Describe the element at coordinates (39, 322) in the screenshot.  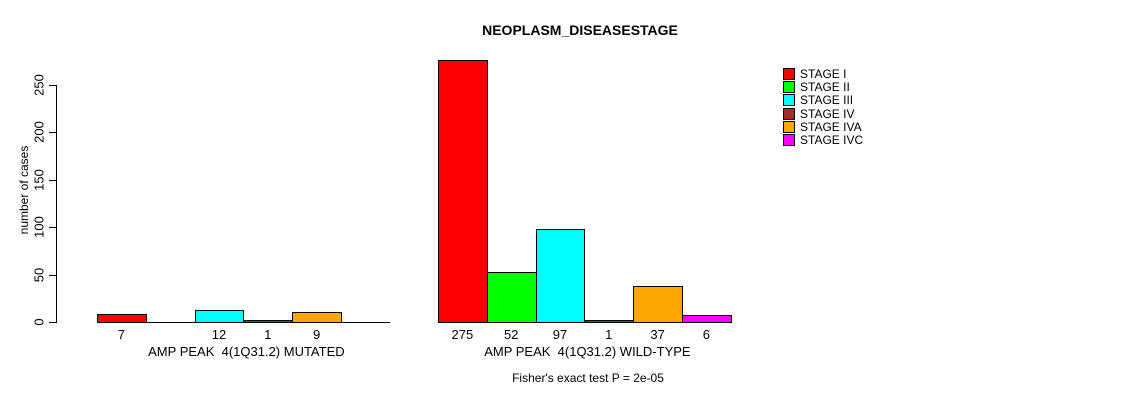
I see `y-tick-label: 0` at that location.